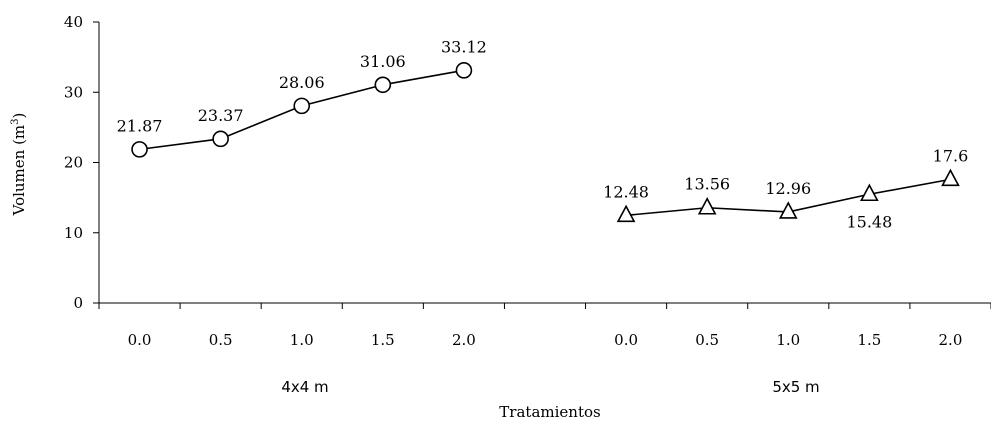  Describe the element at coordinates (707, 184) in the screenshot. I see `data-label: 13.56` at that location.